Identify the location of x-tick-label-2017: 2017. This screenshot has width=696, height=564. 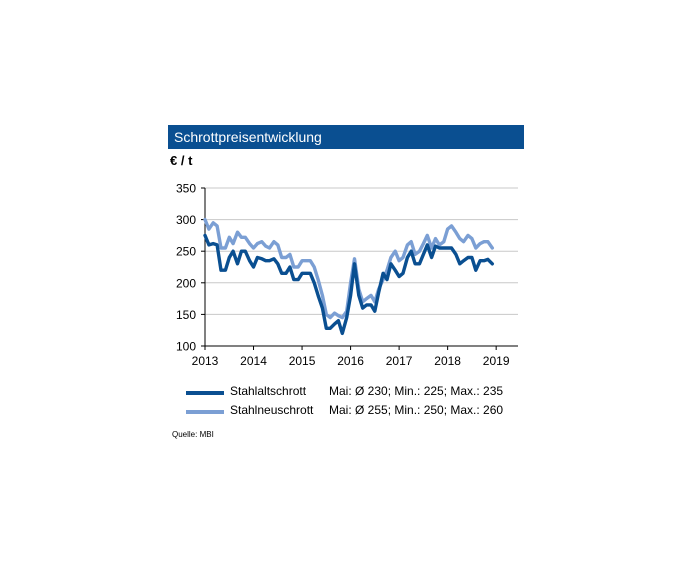
(399, 361).